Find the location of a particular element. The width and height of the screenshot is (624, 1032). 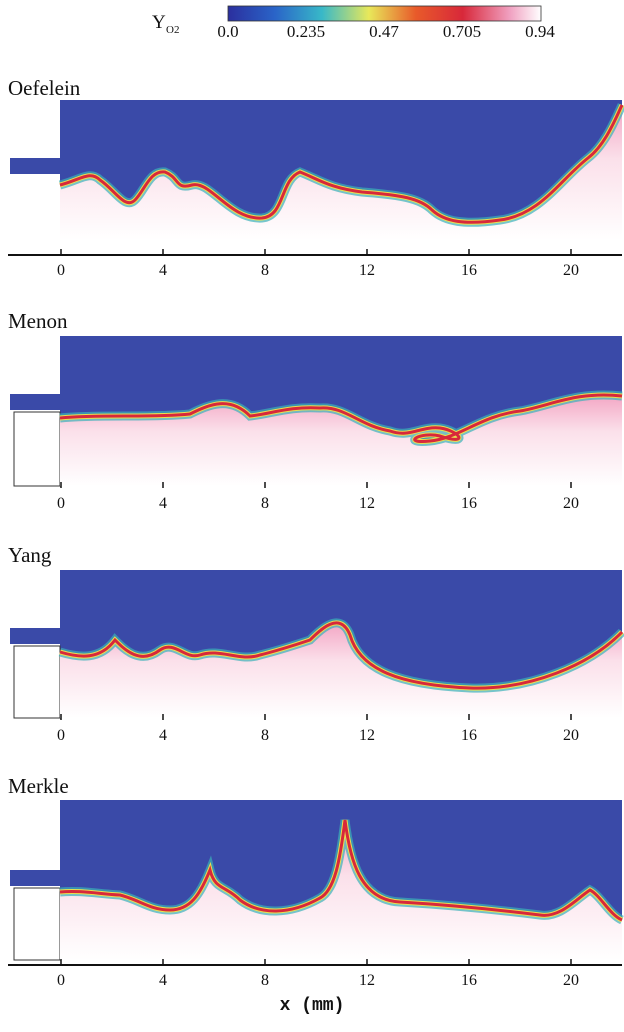

panel-title: Yang is located at coordinates (30, 555).